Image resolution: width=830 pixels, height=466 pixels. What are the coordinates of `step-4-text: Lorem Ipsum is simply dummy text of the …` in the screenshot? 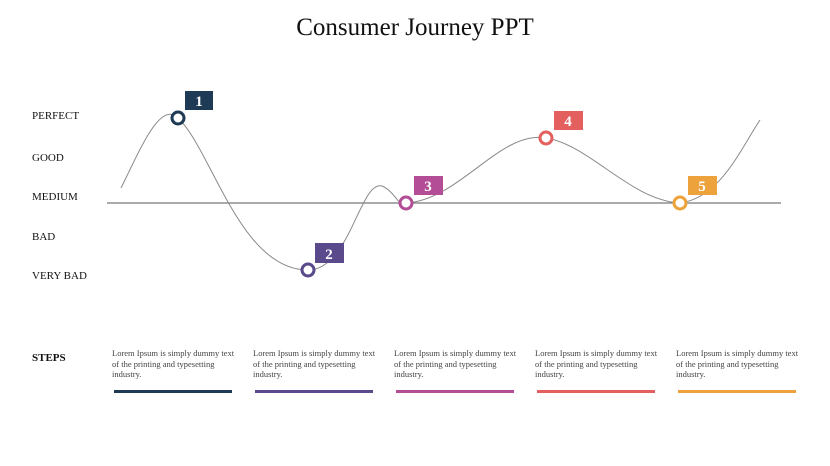 It's located at (596, 363).